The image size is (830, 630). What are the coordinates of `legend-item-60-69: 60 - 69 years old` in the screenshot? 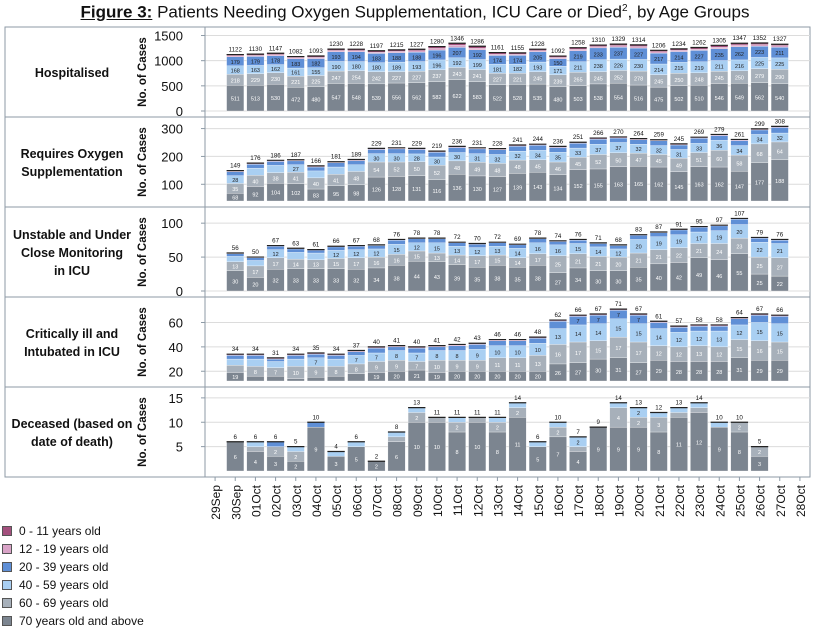 It's located at (152, 603).